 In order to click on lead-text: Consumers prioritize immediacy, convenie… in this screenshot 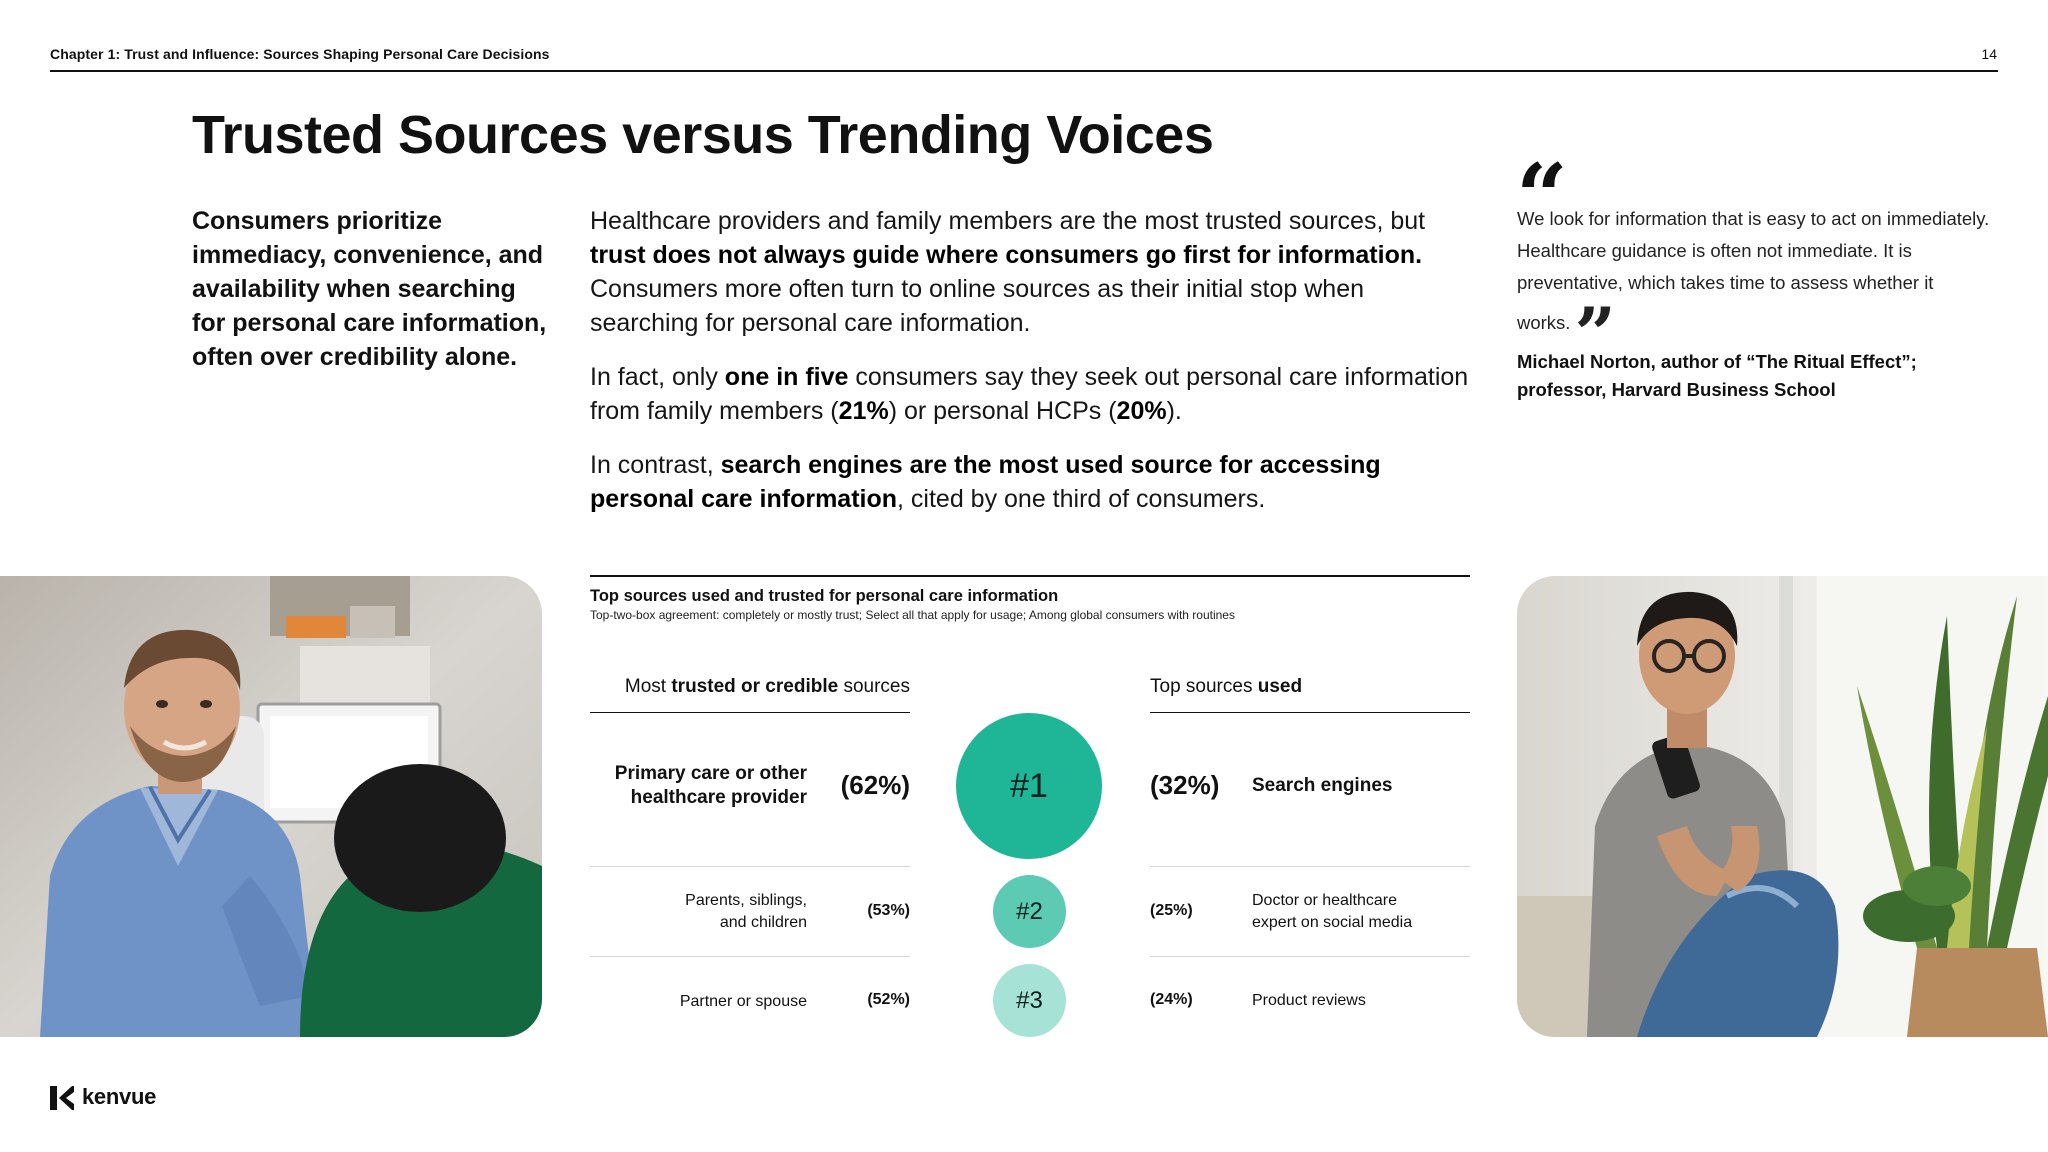, I will do `click(369, 289)`.